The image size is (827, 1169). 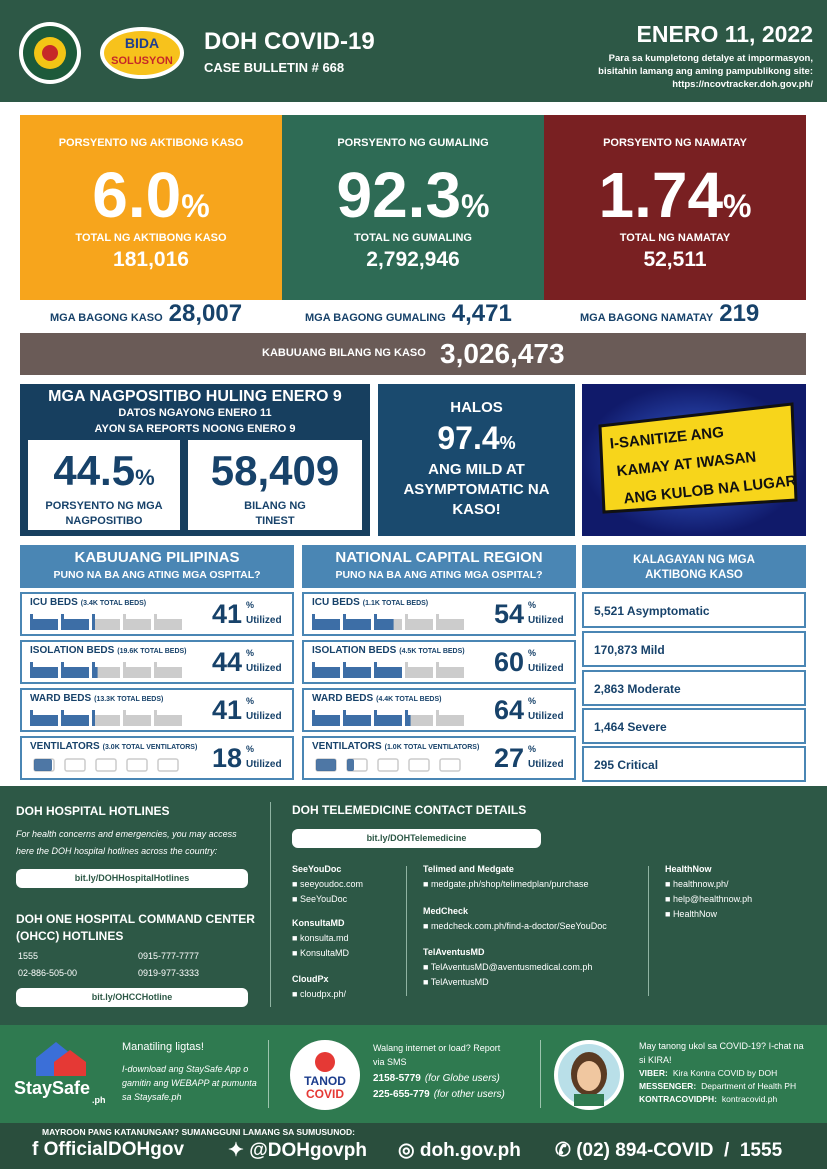 I want to click on capacity-row: ICU BEDS (3.4K TOTAL BEDS) 41% Utilized, so click(x=157, y=614).